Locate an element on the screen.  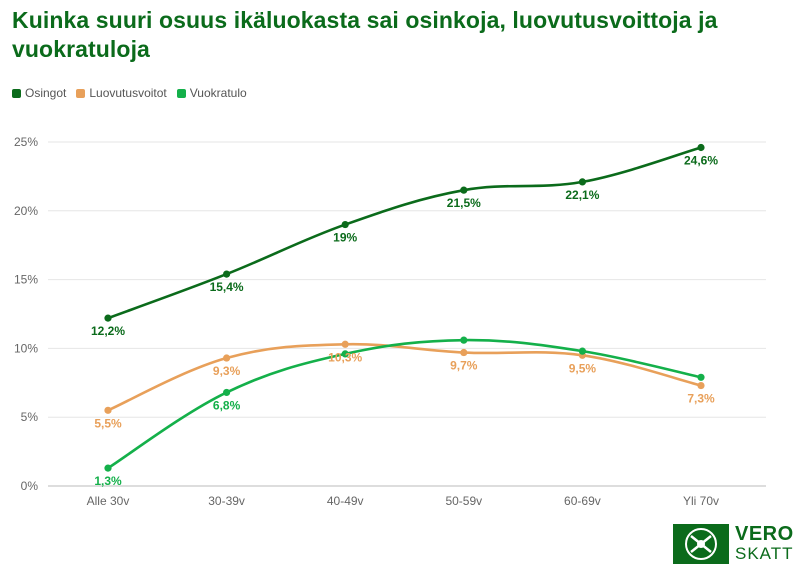
data-label-luovutusvoitot: 7,3% is located at coordinates (701, 399).